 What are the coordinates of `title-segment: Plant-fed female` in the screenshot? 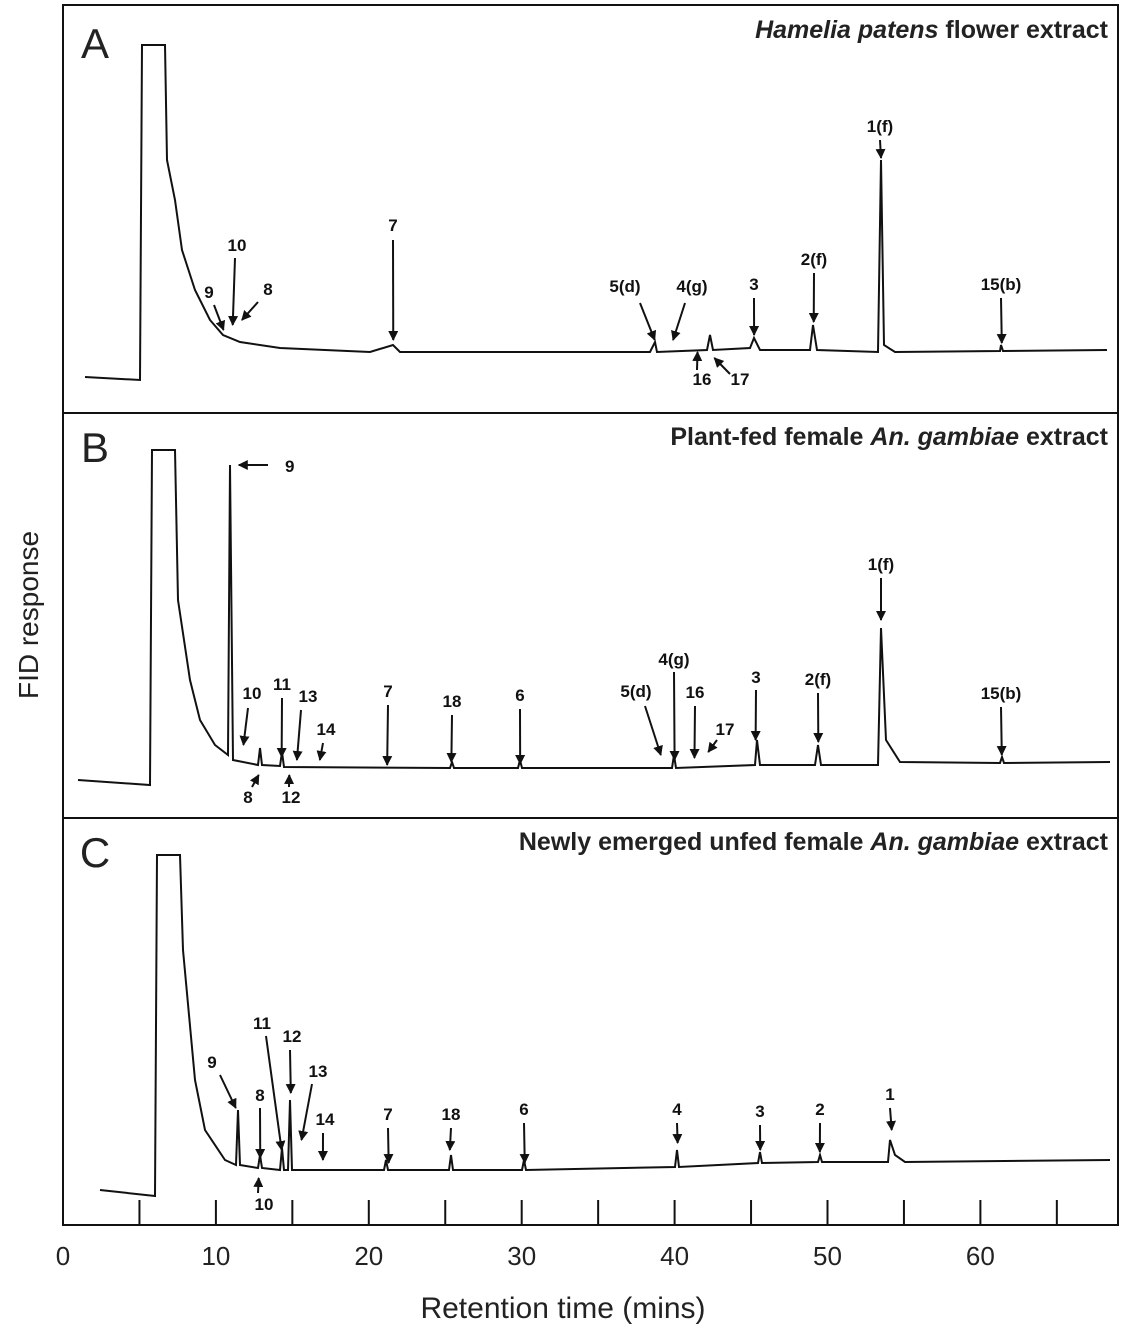 It's located at (770, 437).